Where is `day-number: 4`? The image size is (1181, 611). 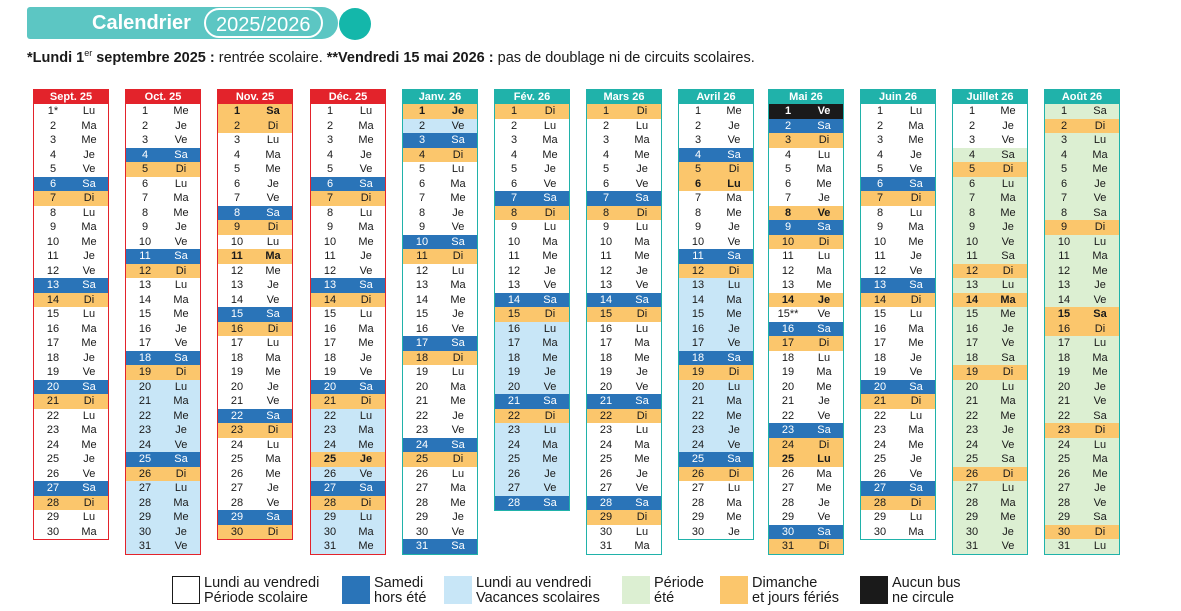 day-number: 4 is located at coordinates (145, 154).